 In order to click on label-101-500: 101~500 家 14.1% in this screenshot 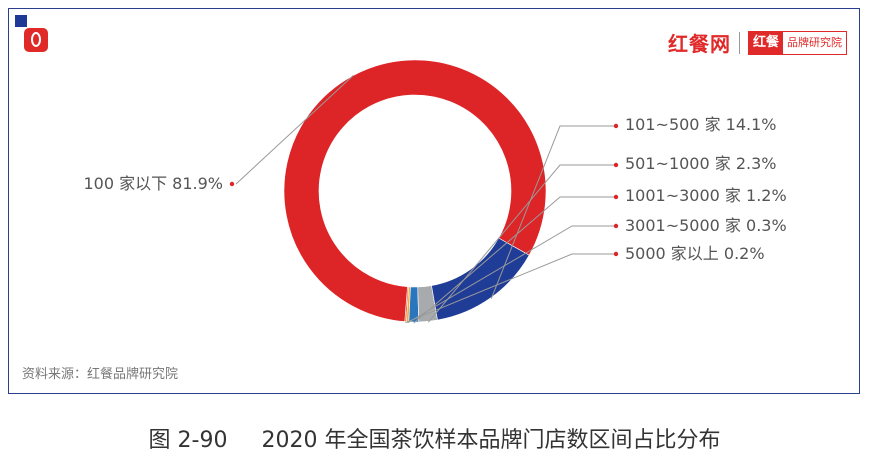, I will do `click(701, 124)`.